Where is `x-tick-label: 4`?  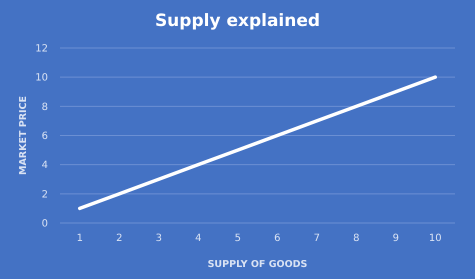 x-tick-label: 4 is located at coordinates (198, 238).